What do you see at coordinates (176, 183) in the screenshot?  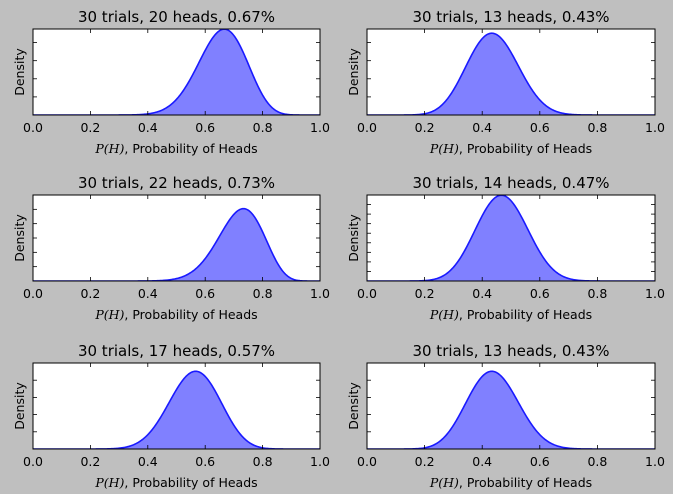 I see `subplot-title: 30 trials, 22 heads, 0.73%` at bounding box center [176, 183].